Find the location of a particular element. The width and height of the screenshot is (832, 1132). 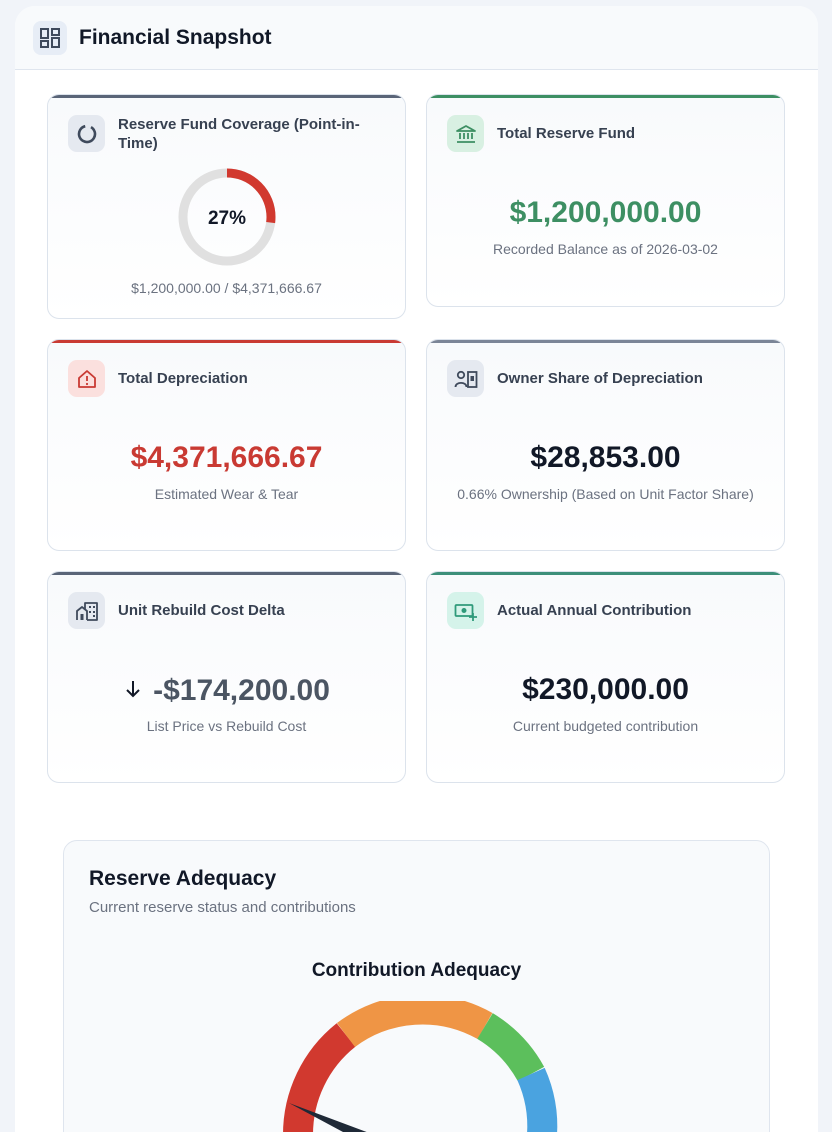

reserve-value: $1,200,000.00 is located at coordinates (605, 212).